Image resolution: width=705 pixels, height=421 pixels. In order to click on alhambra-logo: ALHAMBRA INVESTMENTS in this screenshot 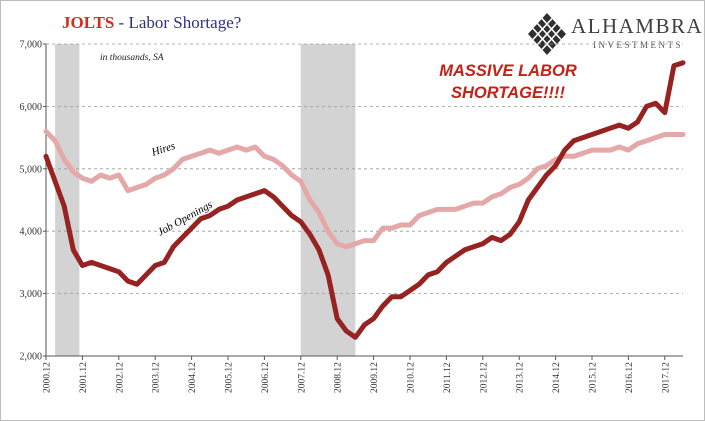, I will do `click(616, 34)`.